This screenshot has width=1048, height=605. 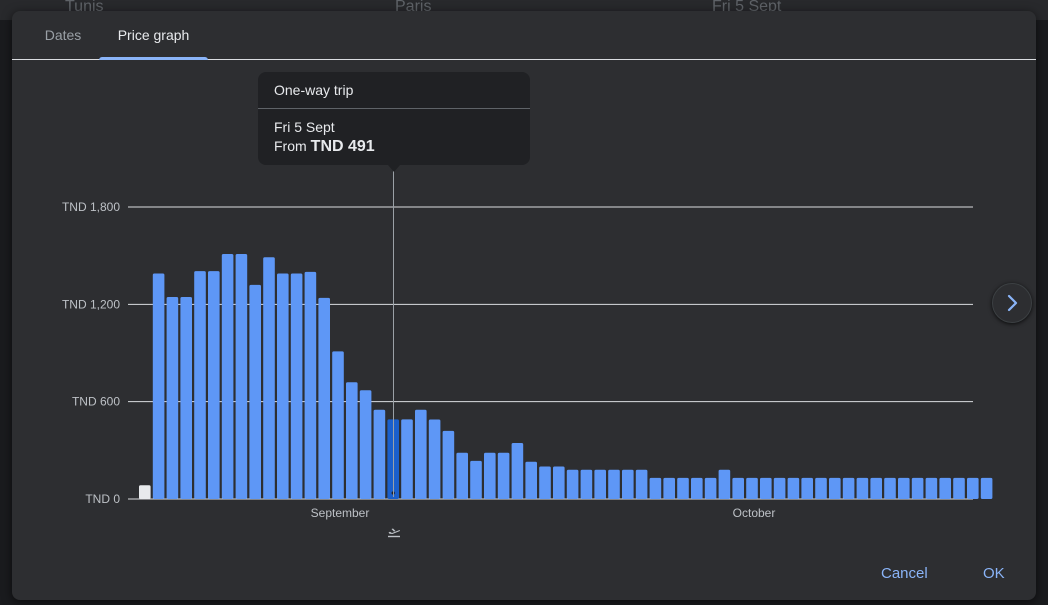 I want to click on chevron-right-icon, so click(x=1012, y=303).